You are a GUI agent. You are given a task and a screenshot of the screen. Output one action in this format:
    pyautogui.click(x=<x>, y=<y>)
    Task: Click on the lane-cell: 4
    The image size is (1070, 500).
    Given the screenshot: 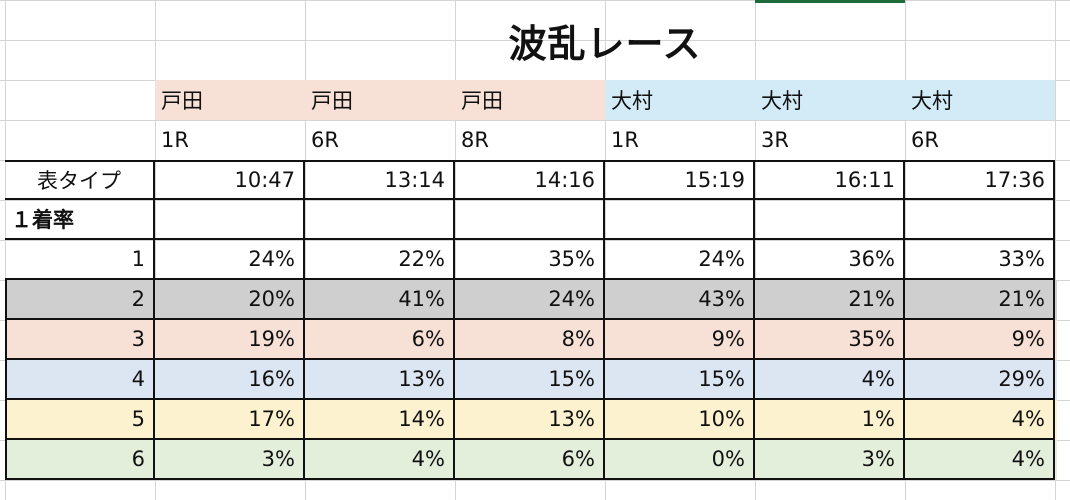 What is the action you would take?
    pyautogui.click(x=80, y=380)
    